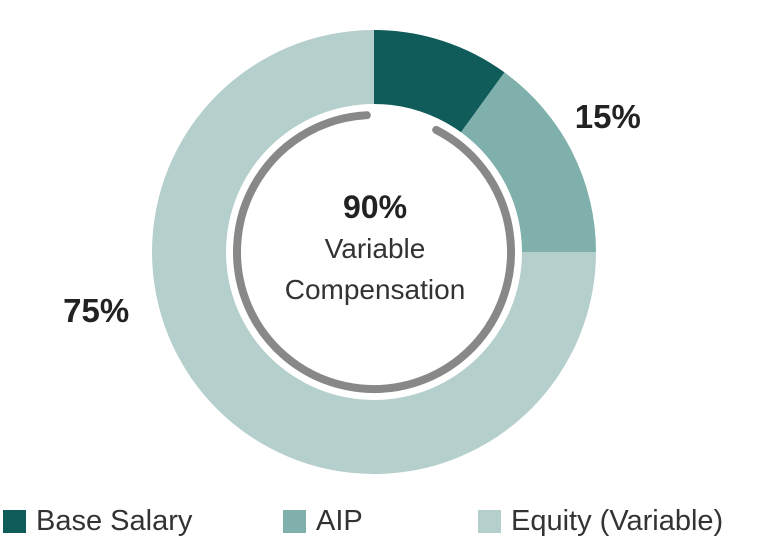 The width and height of the screenshot is (772, 544). What do you see at coordinates (375, 207) in the screenshot?
I see `center-value: 90%` at bounding box center [375, 207].